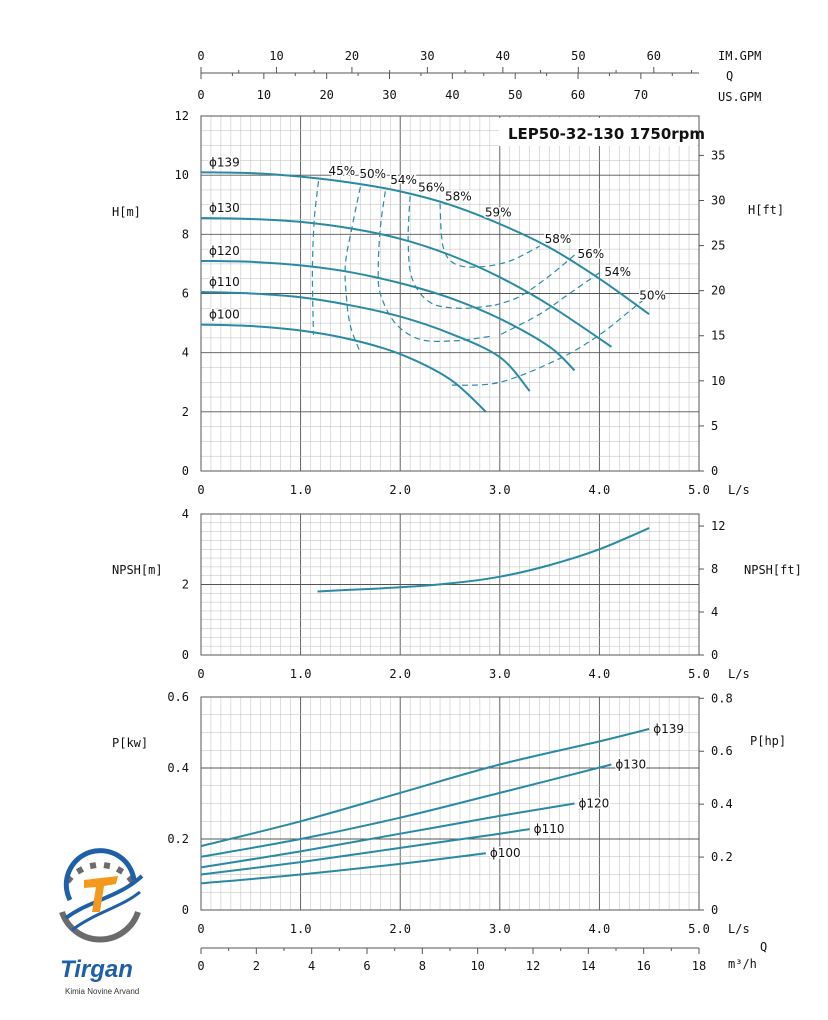 Image resolution: width=828 pixels, height=1020 pixels. Describe the element at coordinates (102, 991) in the screenshot. I see `logo-subtitle: Kimia Novine Arvand` at that location.